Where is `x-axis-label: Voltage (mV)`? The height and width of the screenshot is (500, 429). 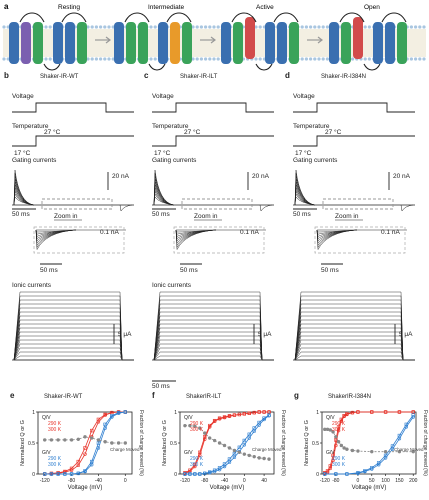
x-axis-label: Voltage (mV) is located at coordinates (227, 488).